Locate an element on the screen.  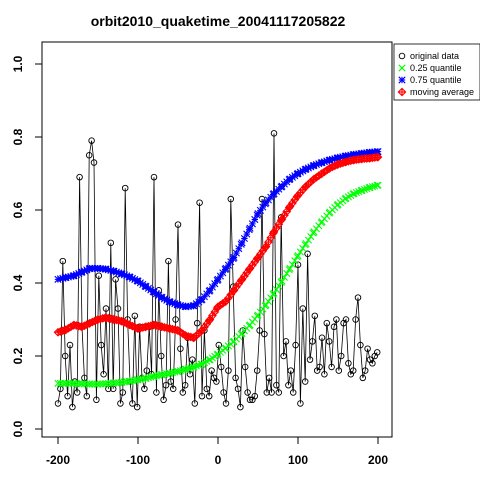
legend-key-0-75-quantile is located at coordinates (402, 80).